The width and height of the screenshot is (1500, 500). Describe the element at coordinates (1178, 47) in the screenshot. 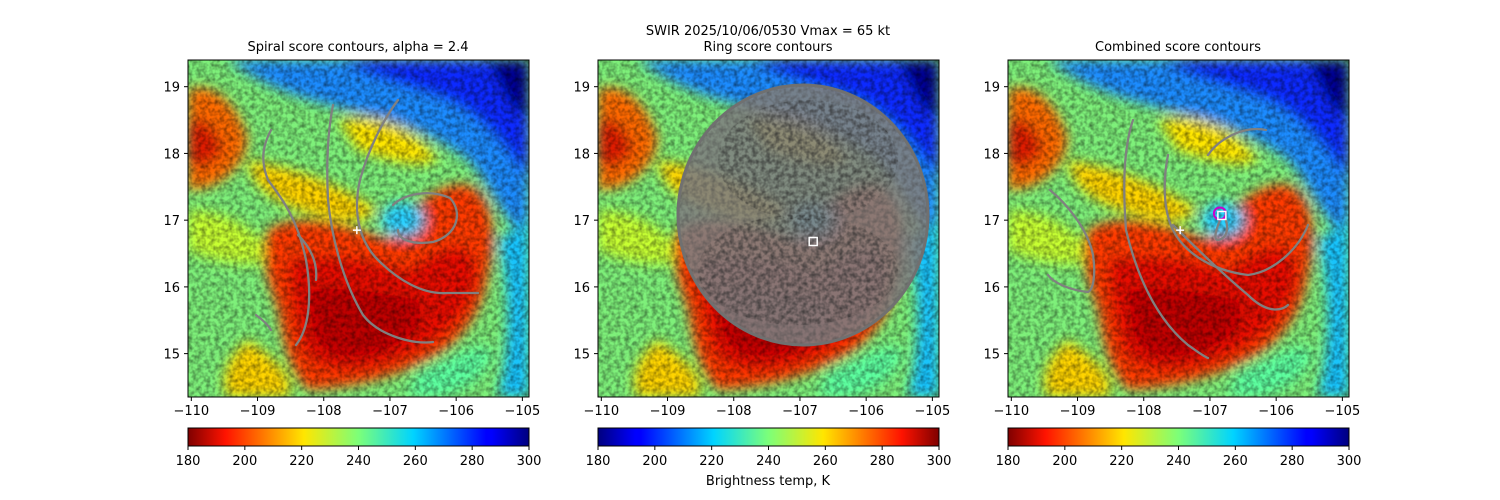

I see `panel-title: Combined score contours` at that location.